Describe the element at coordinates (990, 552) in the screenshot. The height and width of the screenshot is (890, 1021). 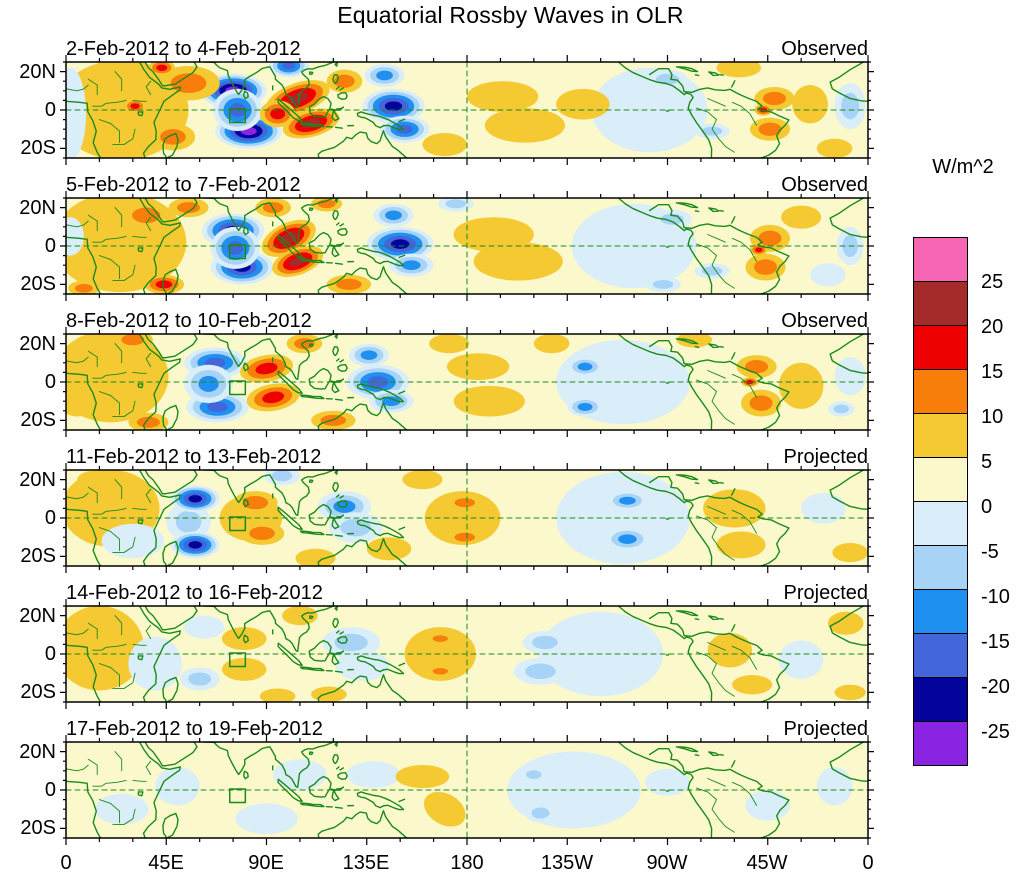
I see `colorbar-tick-label: -5` at that location.